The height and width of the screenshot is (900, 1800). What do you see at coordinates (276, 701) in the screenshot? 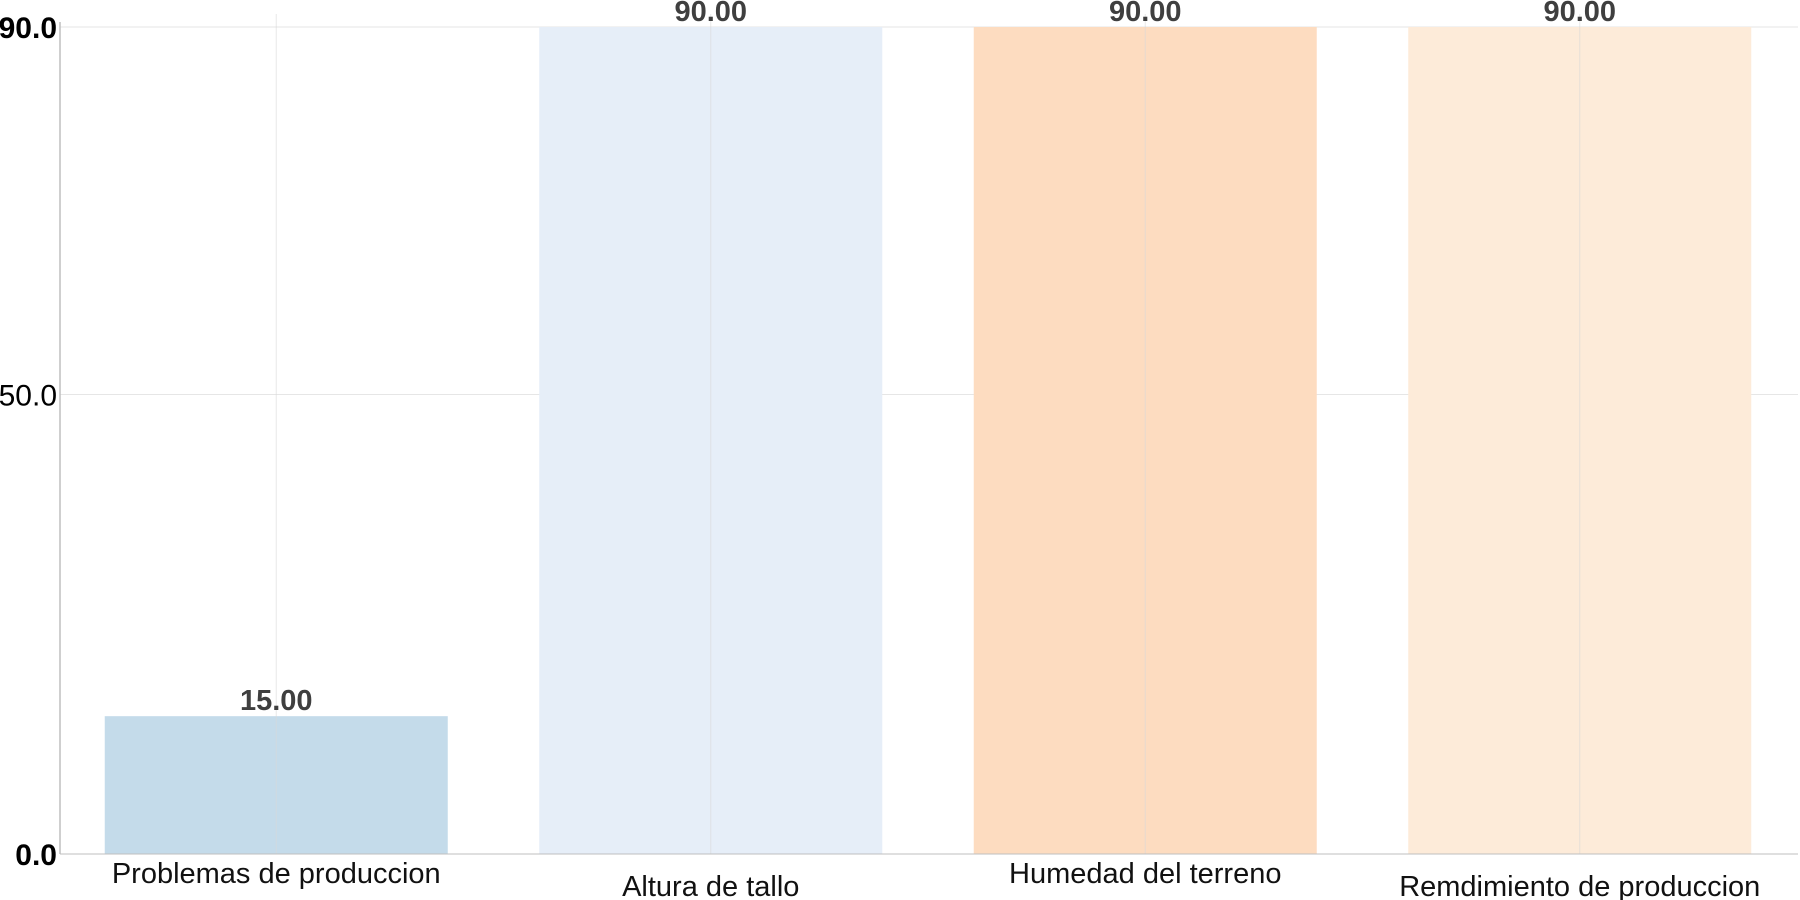
I see `bar-value-label: 15.00` at bounding box center [276, 701].